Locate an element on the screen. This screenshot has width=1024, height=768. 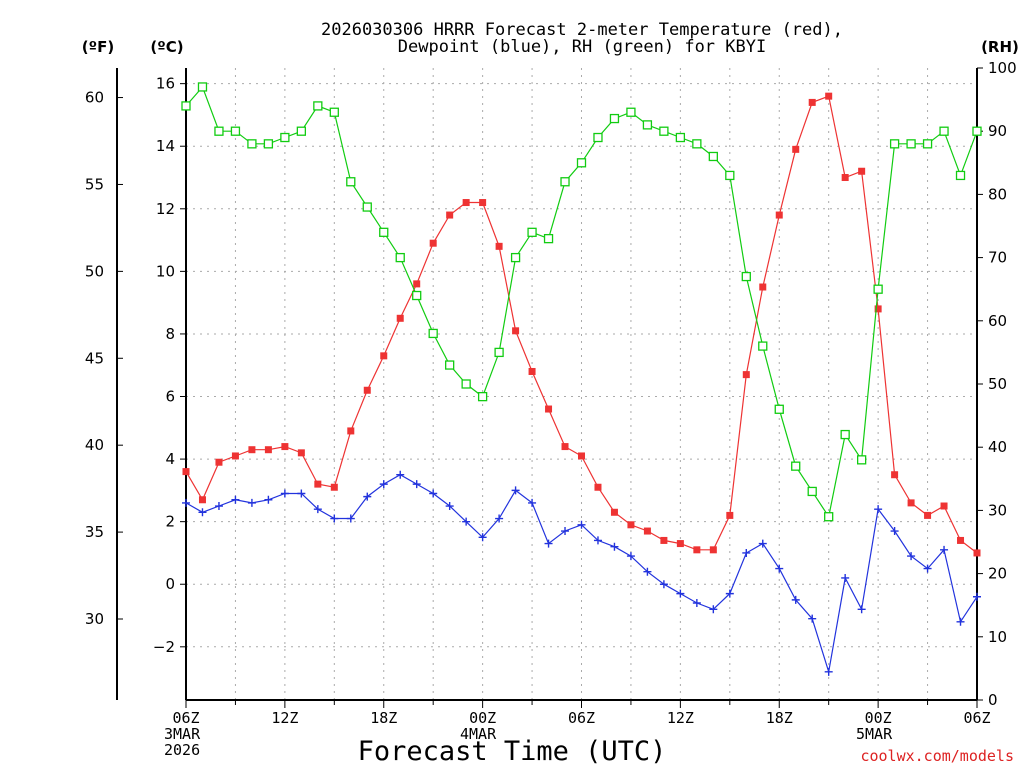
celsius-tick-label: 2 is located at coordinates (170, 522).